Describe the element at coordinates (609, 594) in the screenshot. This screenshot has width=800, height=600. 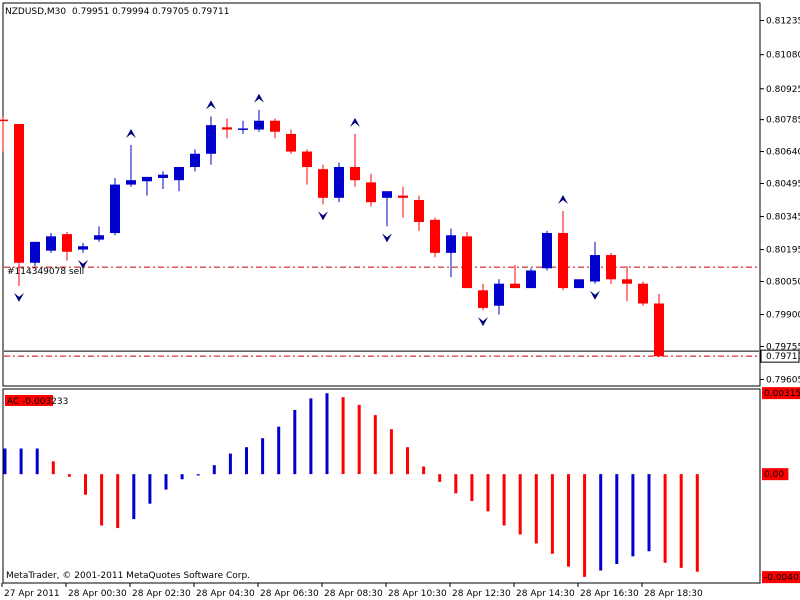
I see `time-tick-label: 28 Apr 16:30` at that location.